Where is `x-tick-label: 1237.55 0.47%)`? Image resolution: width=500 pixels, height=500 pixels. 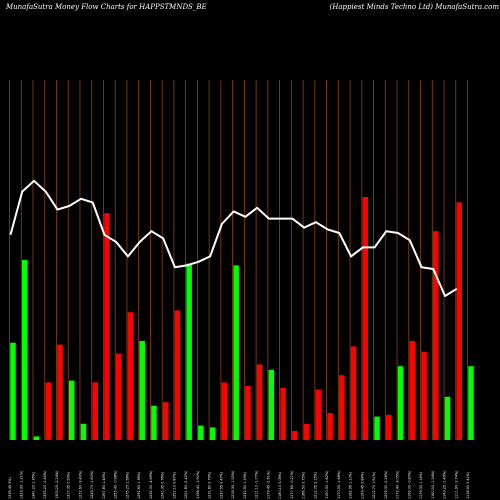
x-tick-label: 1237.55 0.47%) is located at coordinates (221, 485).